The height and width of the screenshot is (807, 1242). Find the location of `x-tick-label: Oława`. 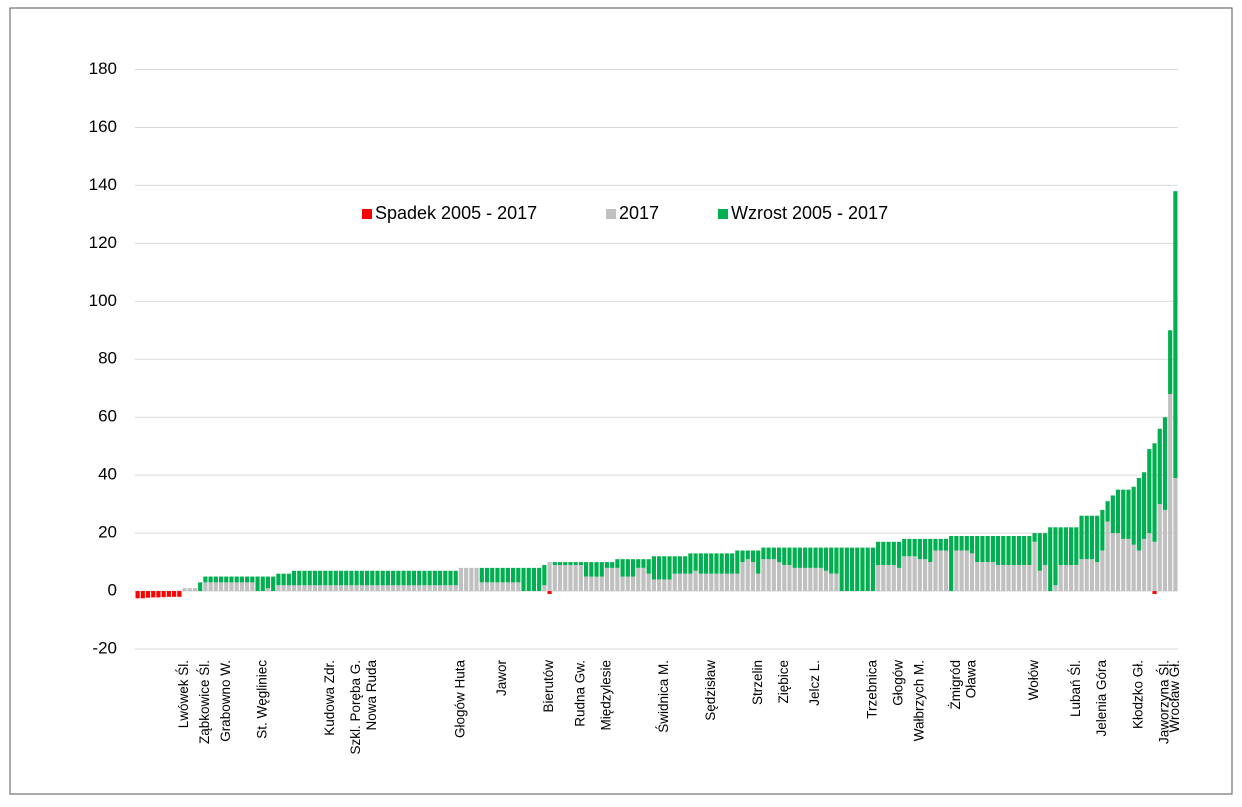

x-tick-label: Oława is located at coordinates (971, 679).